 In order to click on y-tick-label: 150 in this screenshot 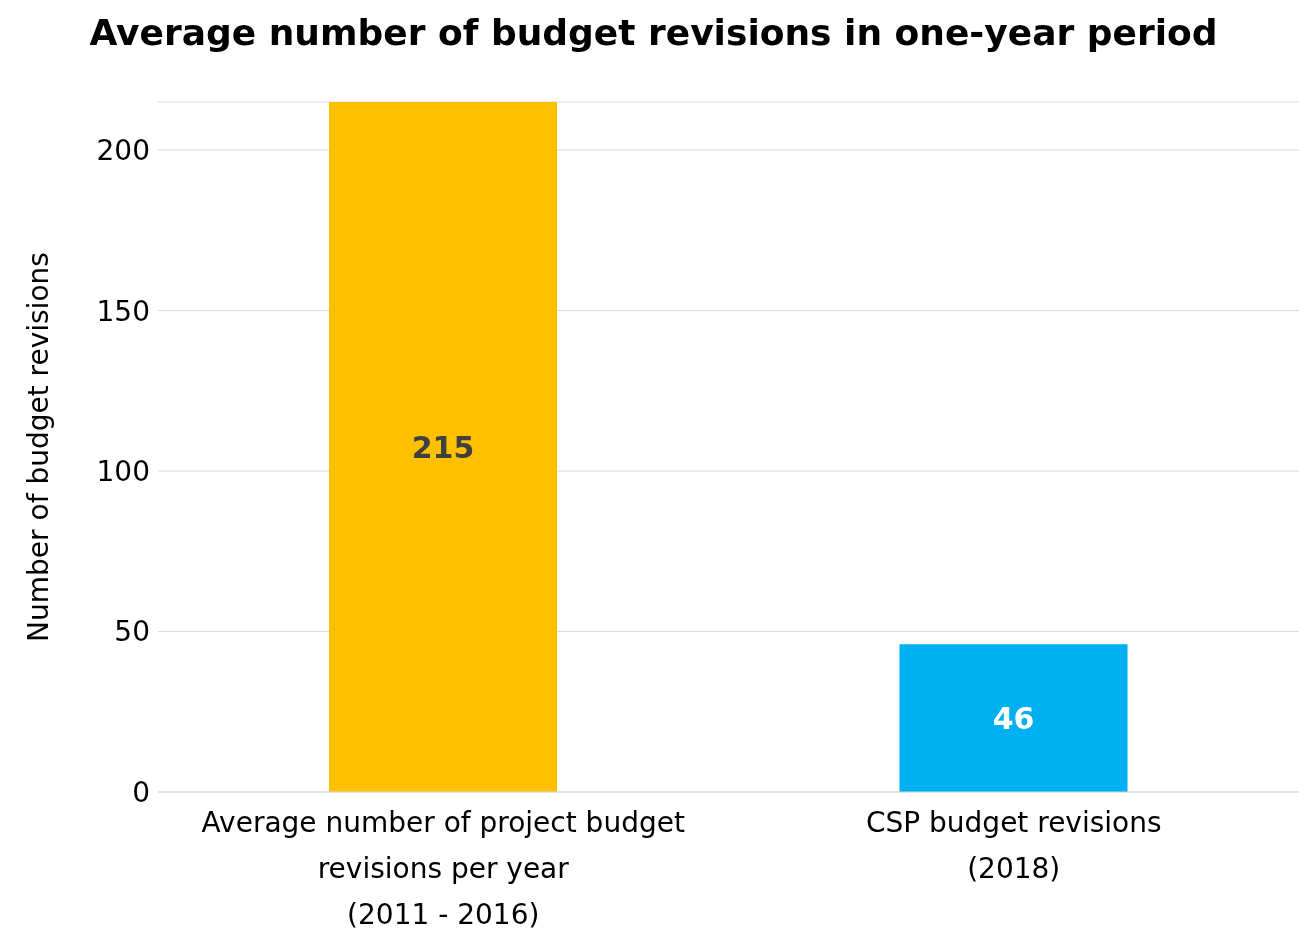, I will do `click(123, 311)`.